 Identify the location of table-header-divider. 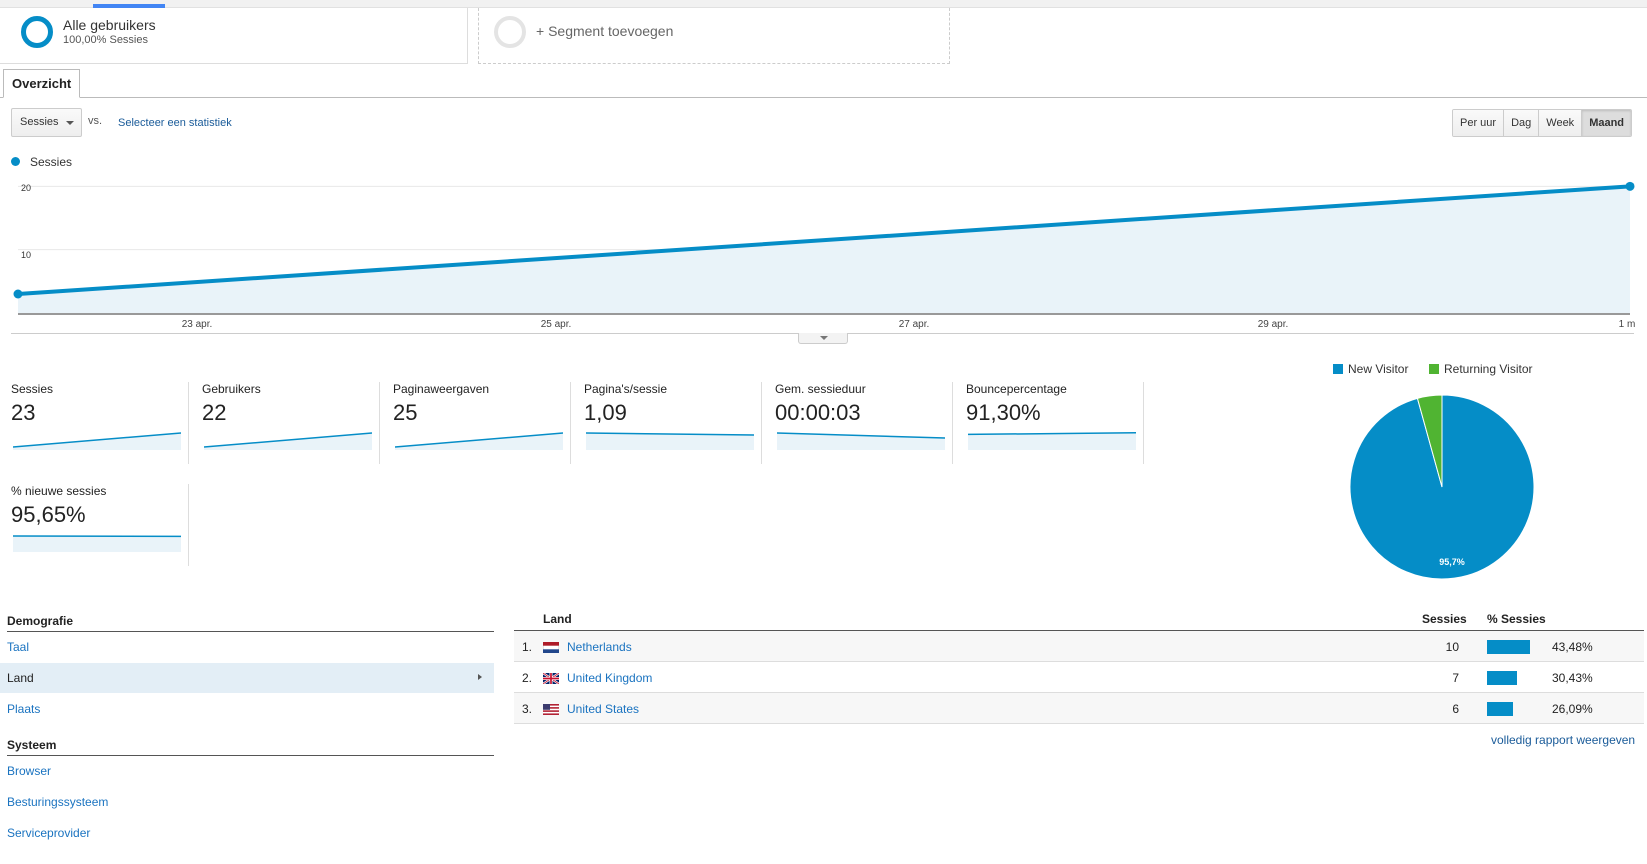
(1079, 630).